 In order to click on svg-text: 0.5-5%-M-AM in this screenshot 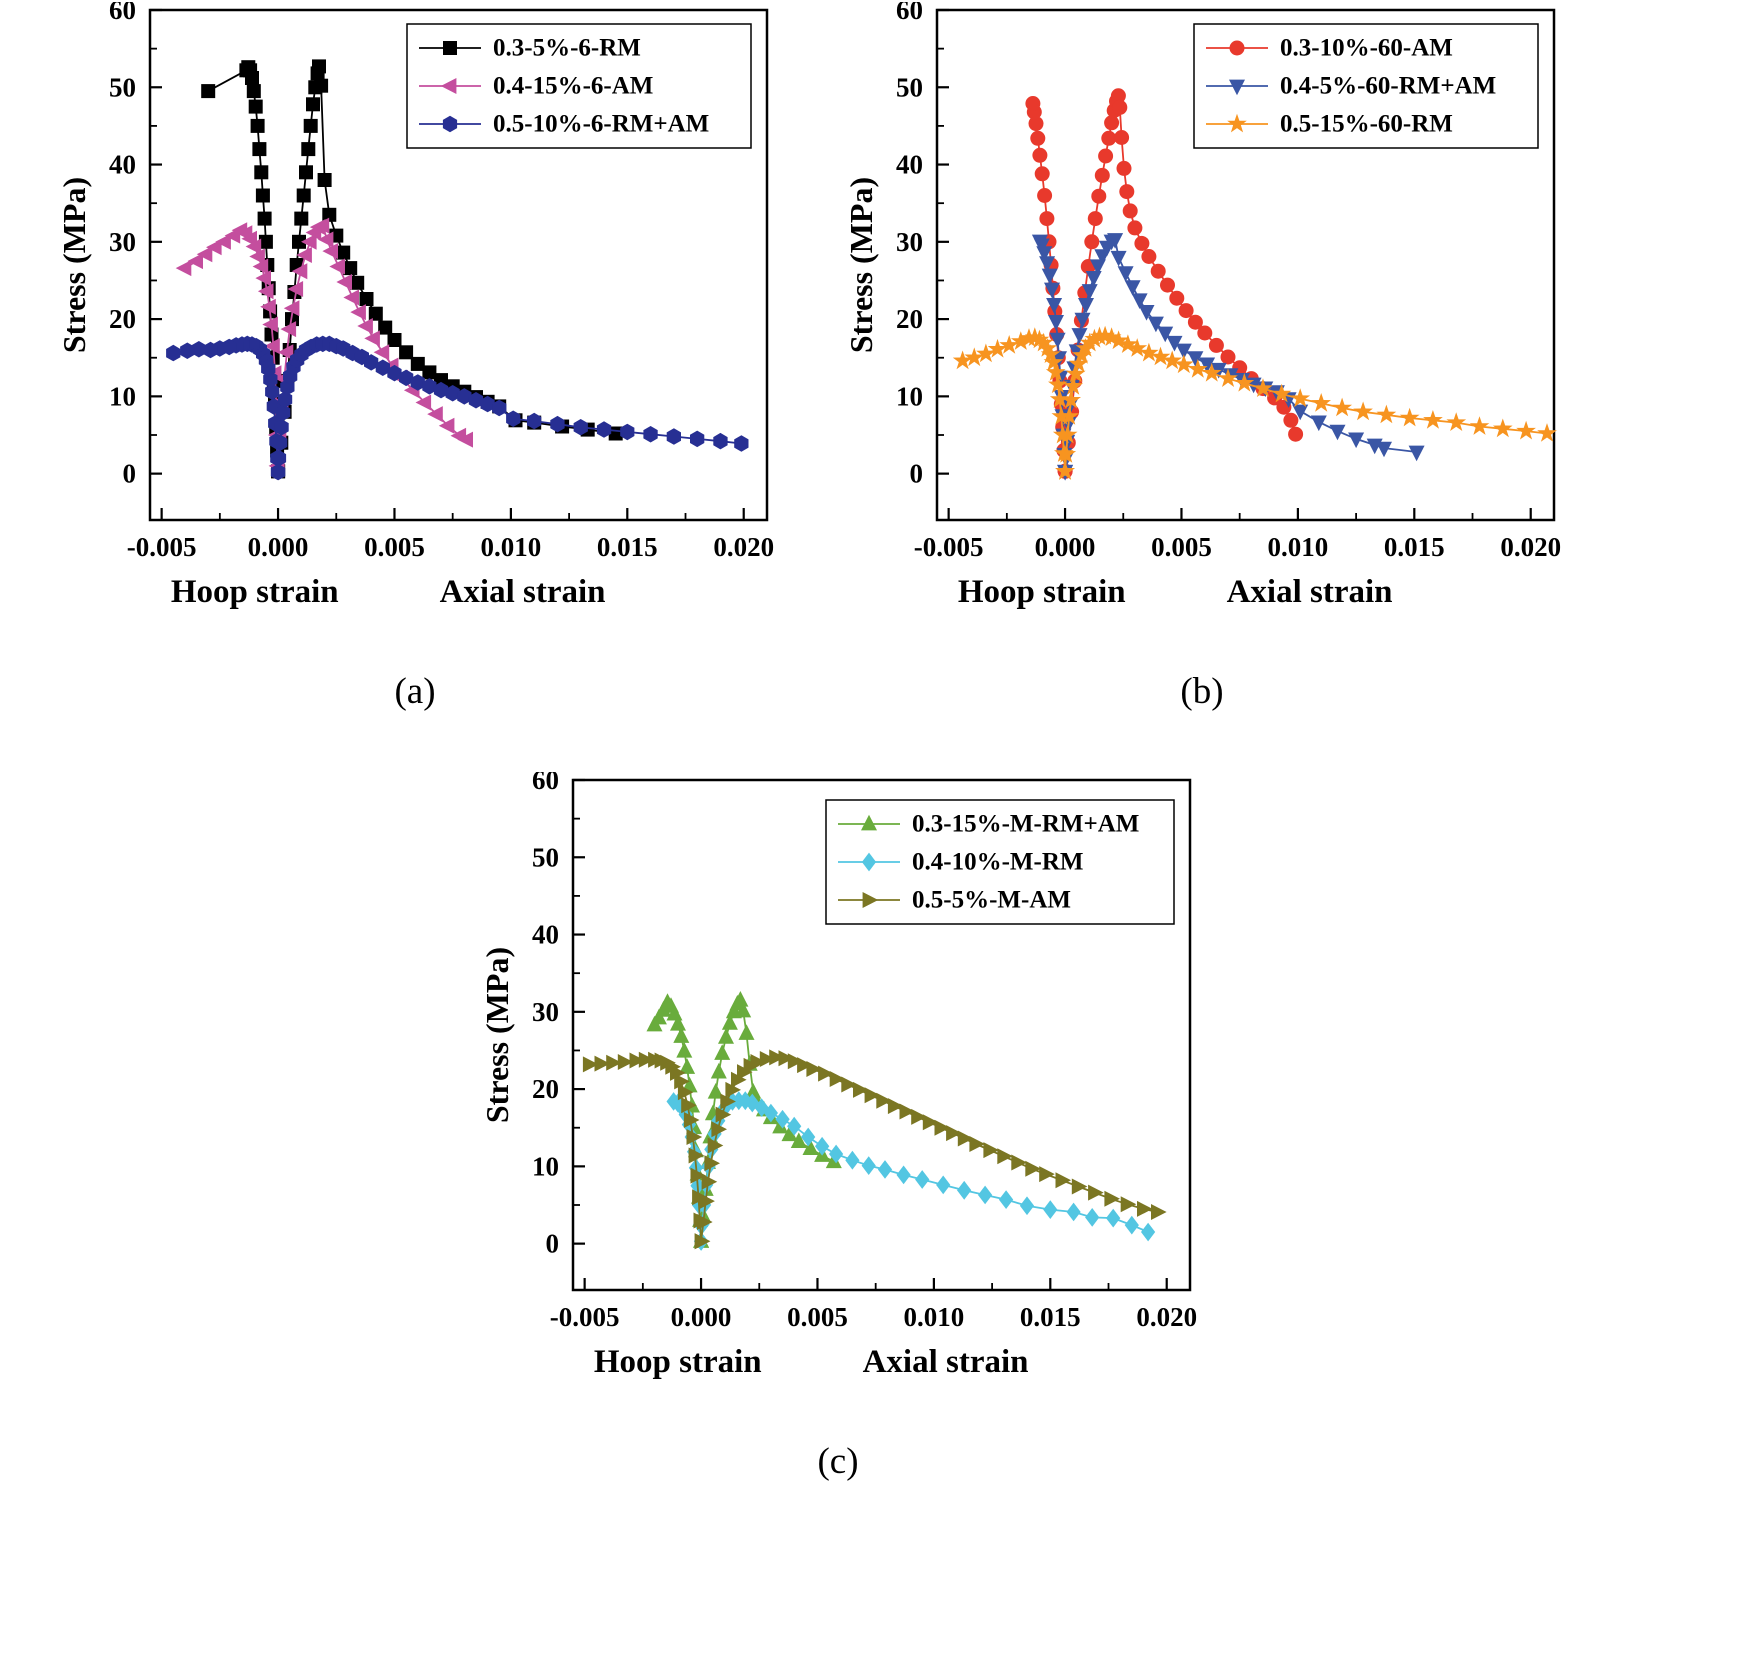, I will do `click(991, 900)`.